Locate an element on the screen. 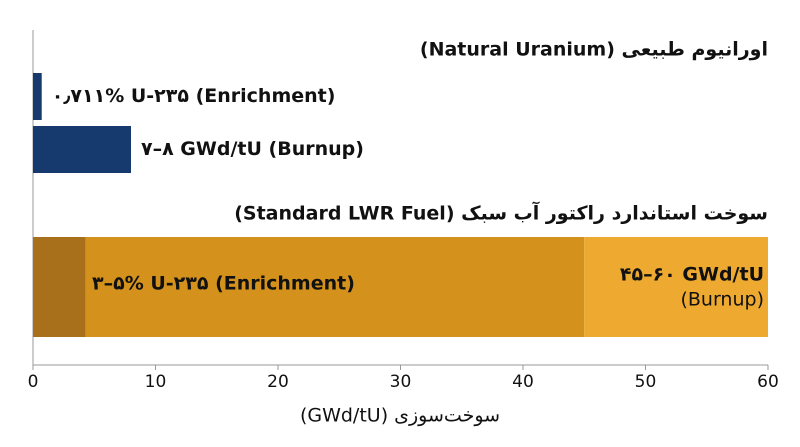 The height and width of the screenshot is (447, 800). bar-label: ۴۵–۶۰ GWd/tU is located at coordinates (692, 275).